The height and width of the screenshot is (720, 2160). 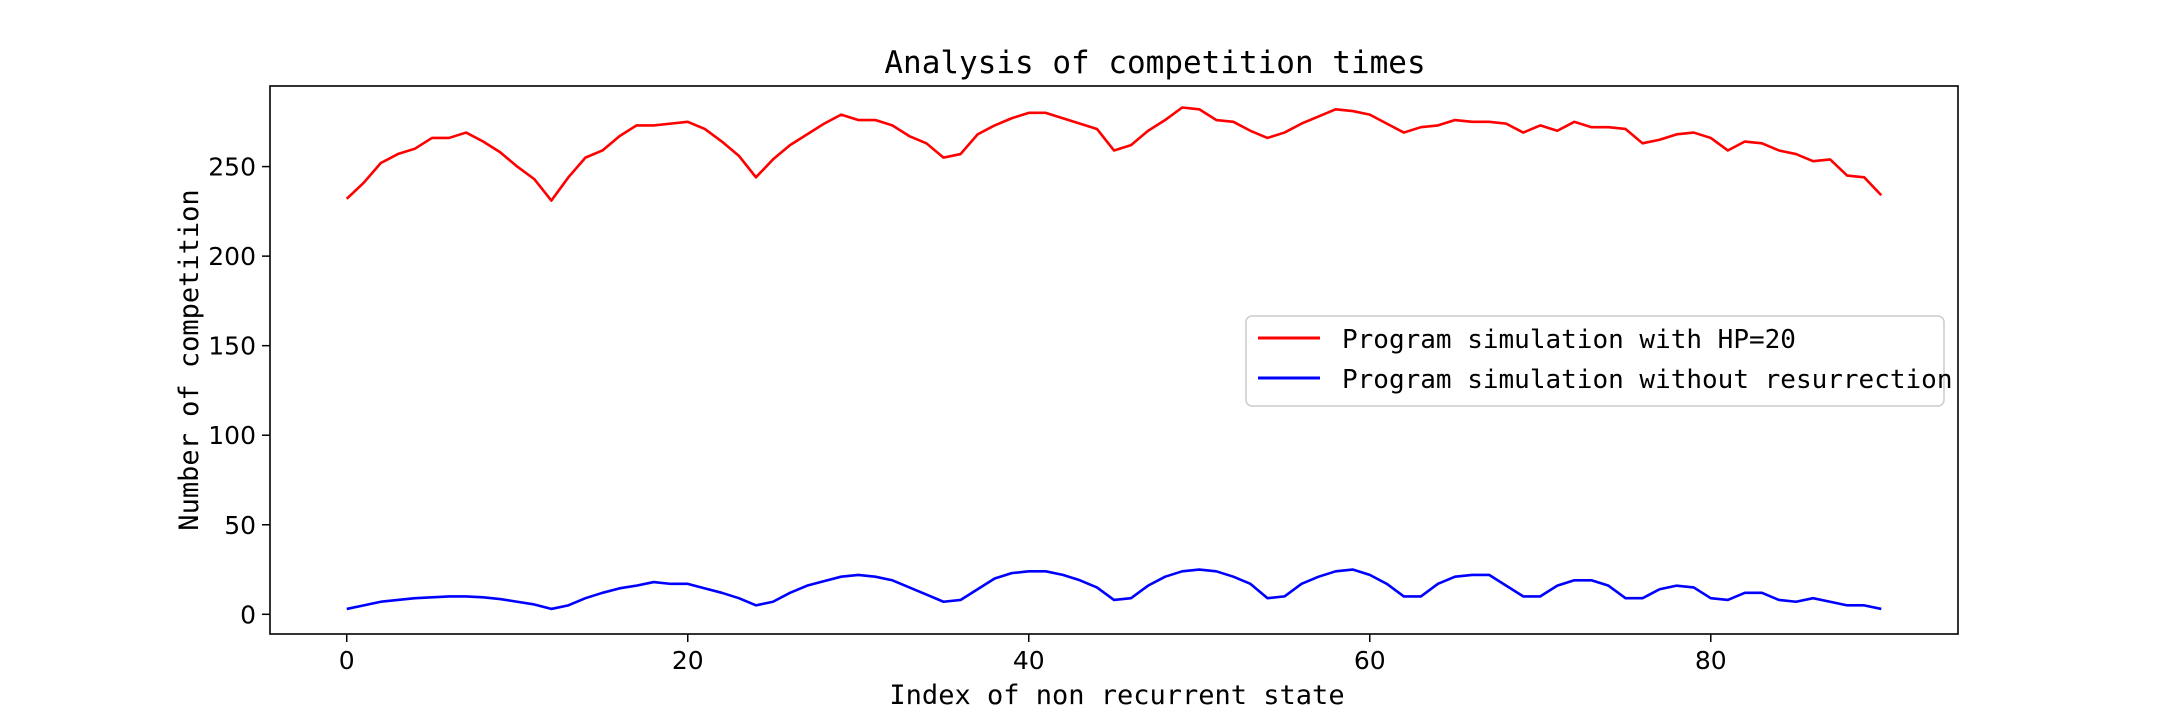 I want to click on y-axis: 0 50 100 150 200 250, so click(x=239, y=391).